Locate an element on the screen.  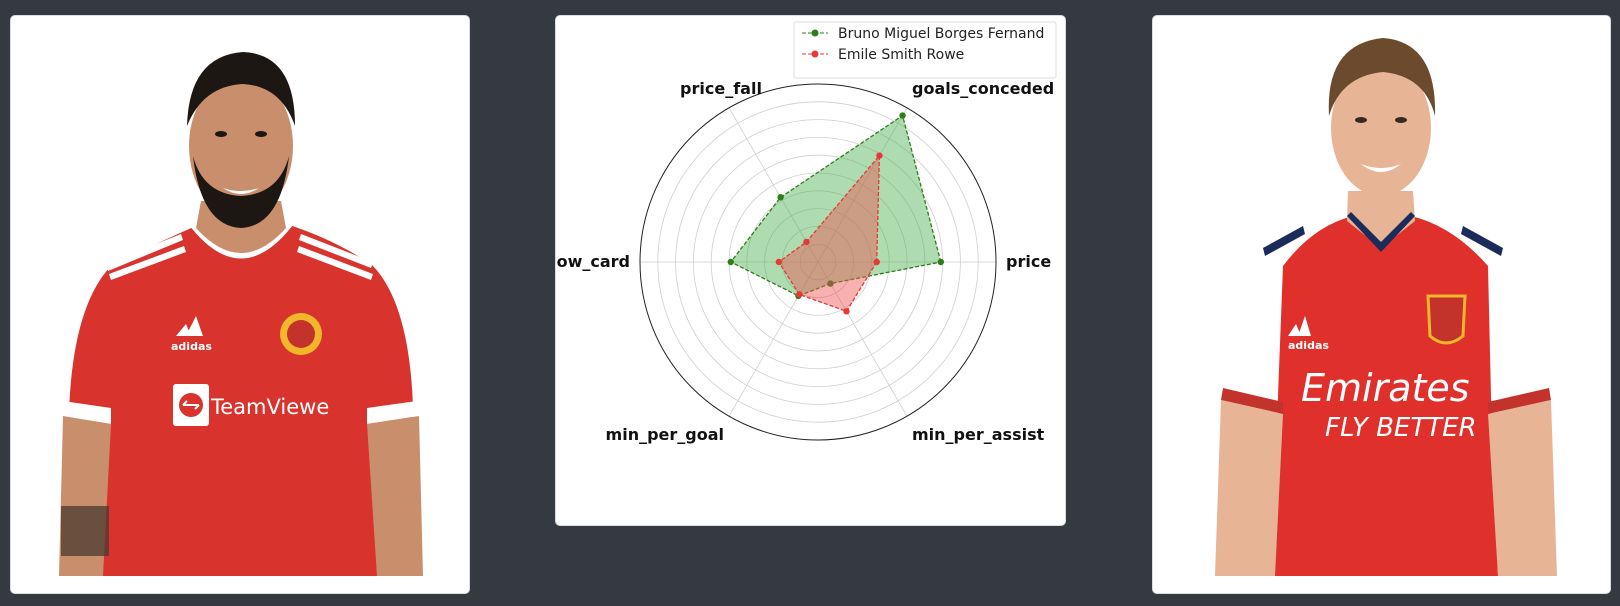
brand-text-left: adidas is located at coordinates (191, 346).